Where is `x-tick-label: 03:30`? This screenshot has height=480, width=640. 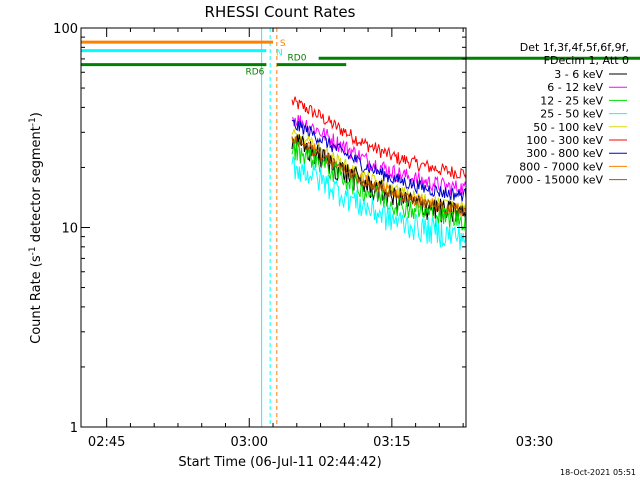
x-tick-label: 03:30 is located at coordinates (534, 442).